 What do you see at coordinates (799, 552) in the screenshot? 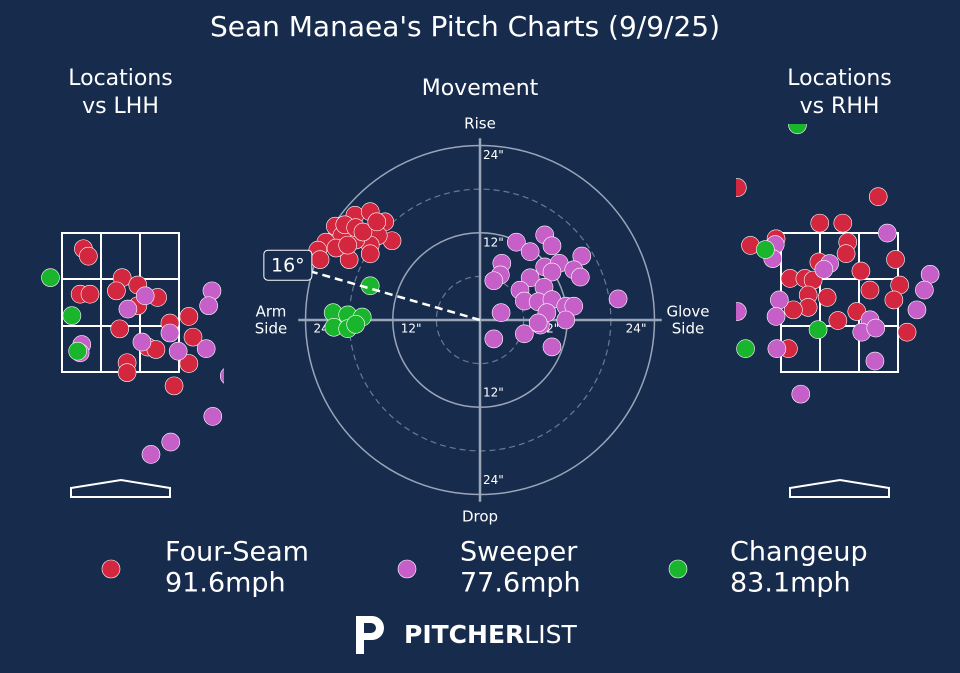
I see `legend-name: Changeup` at bounding box center [799, 552].